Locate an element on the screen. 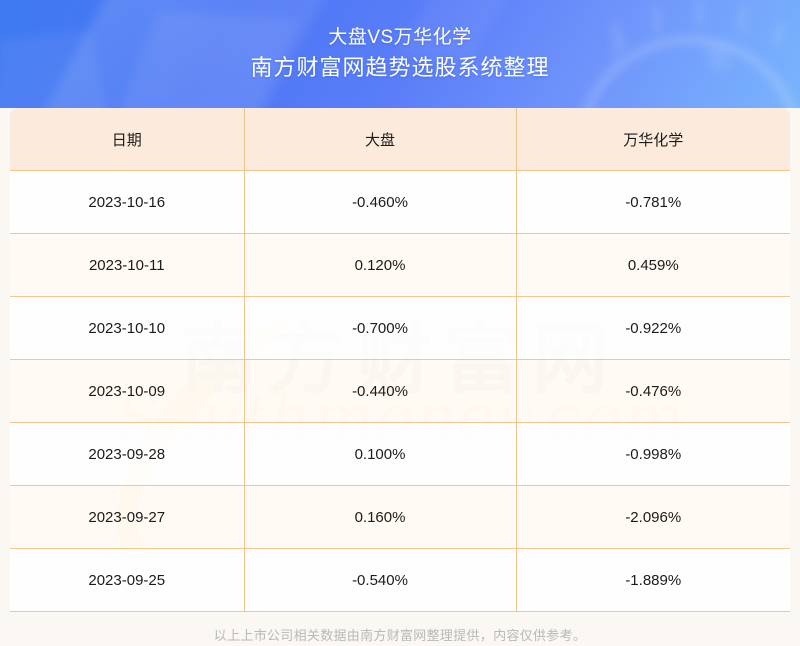 The image size is (800, 646). cell-date: 2023-10-16 is located at coordinates (127, 202).